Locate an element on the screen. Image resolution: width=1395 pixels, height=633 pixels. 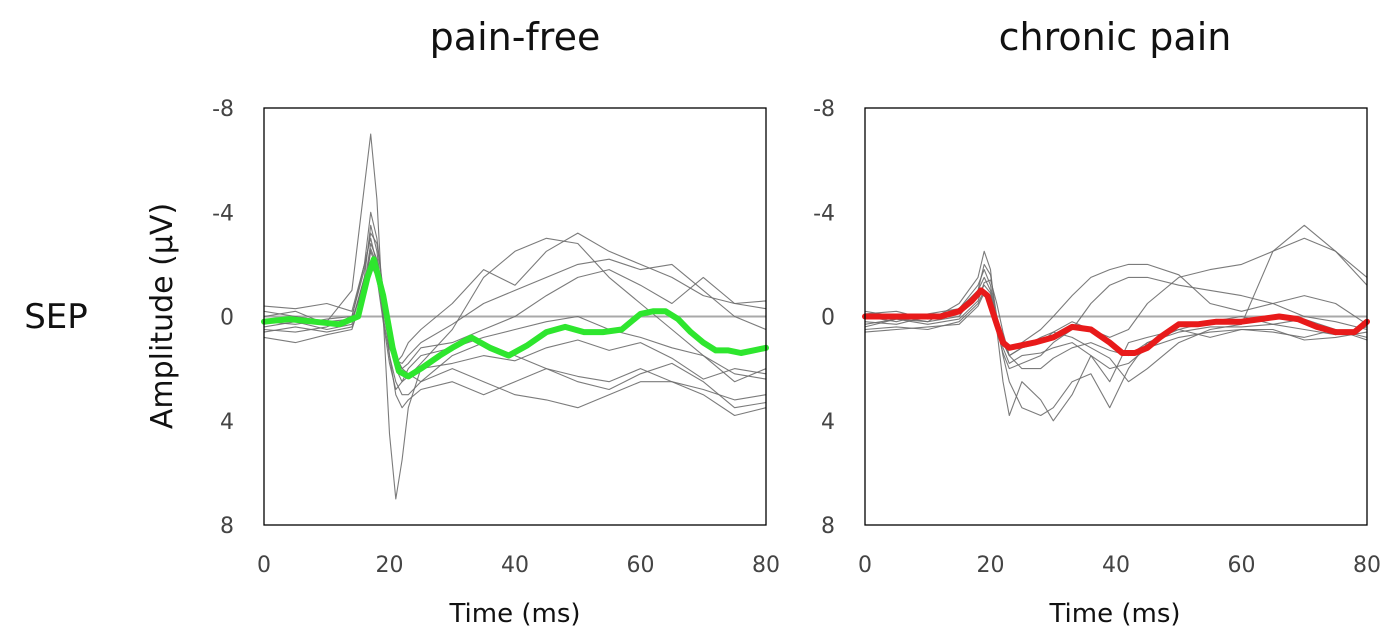
panel-title: pain-free is located at coordinates (515, 37).